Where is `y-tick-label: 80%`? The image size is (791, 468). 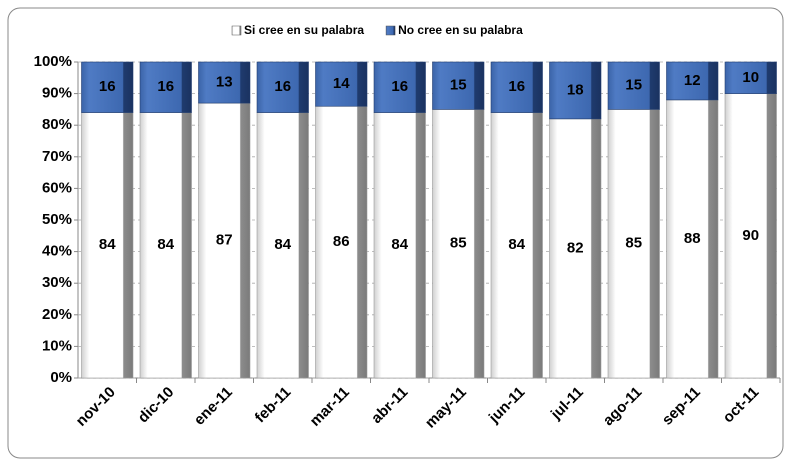
y-tick-label: 80% is located at coordinates (57, 124).